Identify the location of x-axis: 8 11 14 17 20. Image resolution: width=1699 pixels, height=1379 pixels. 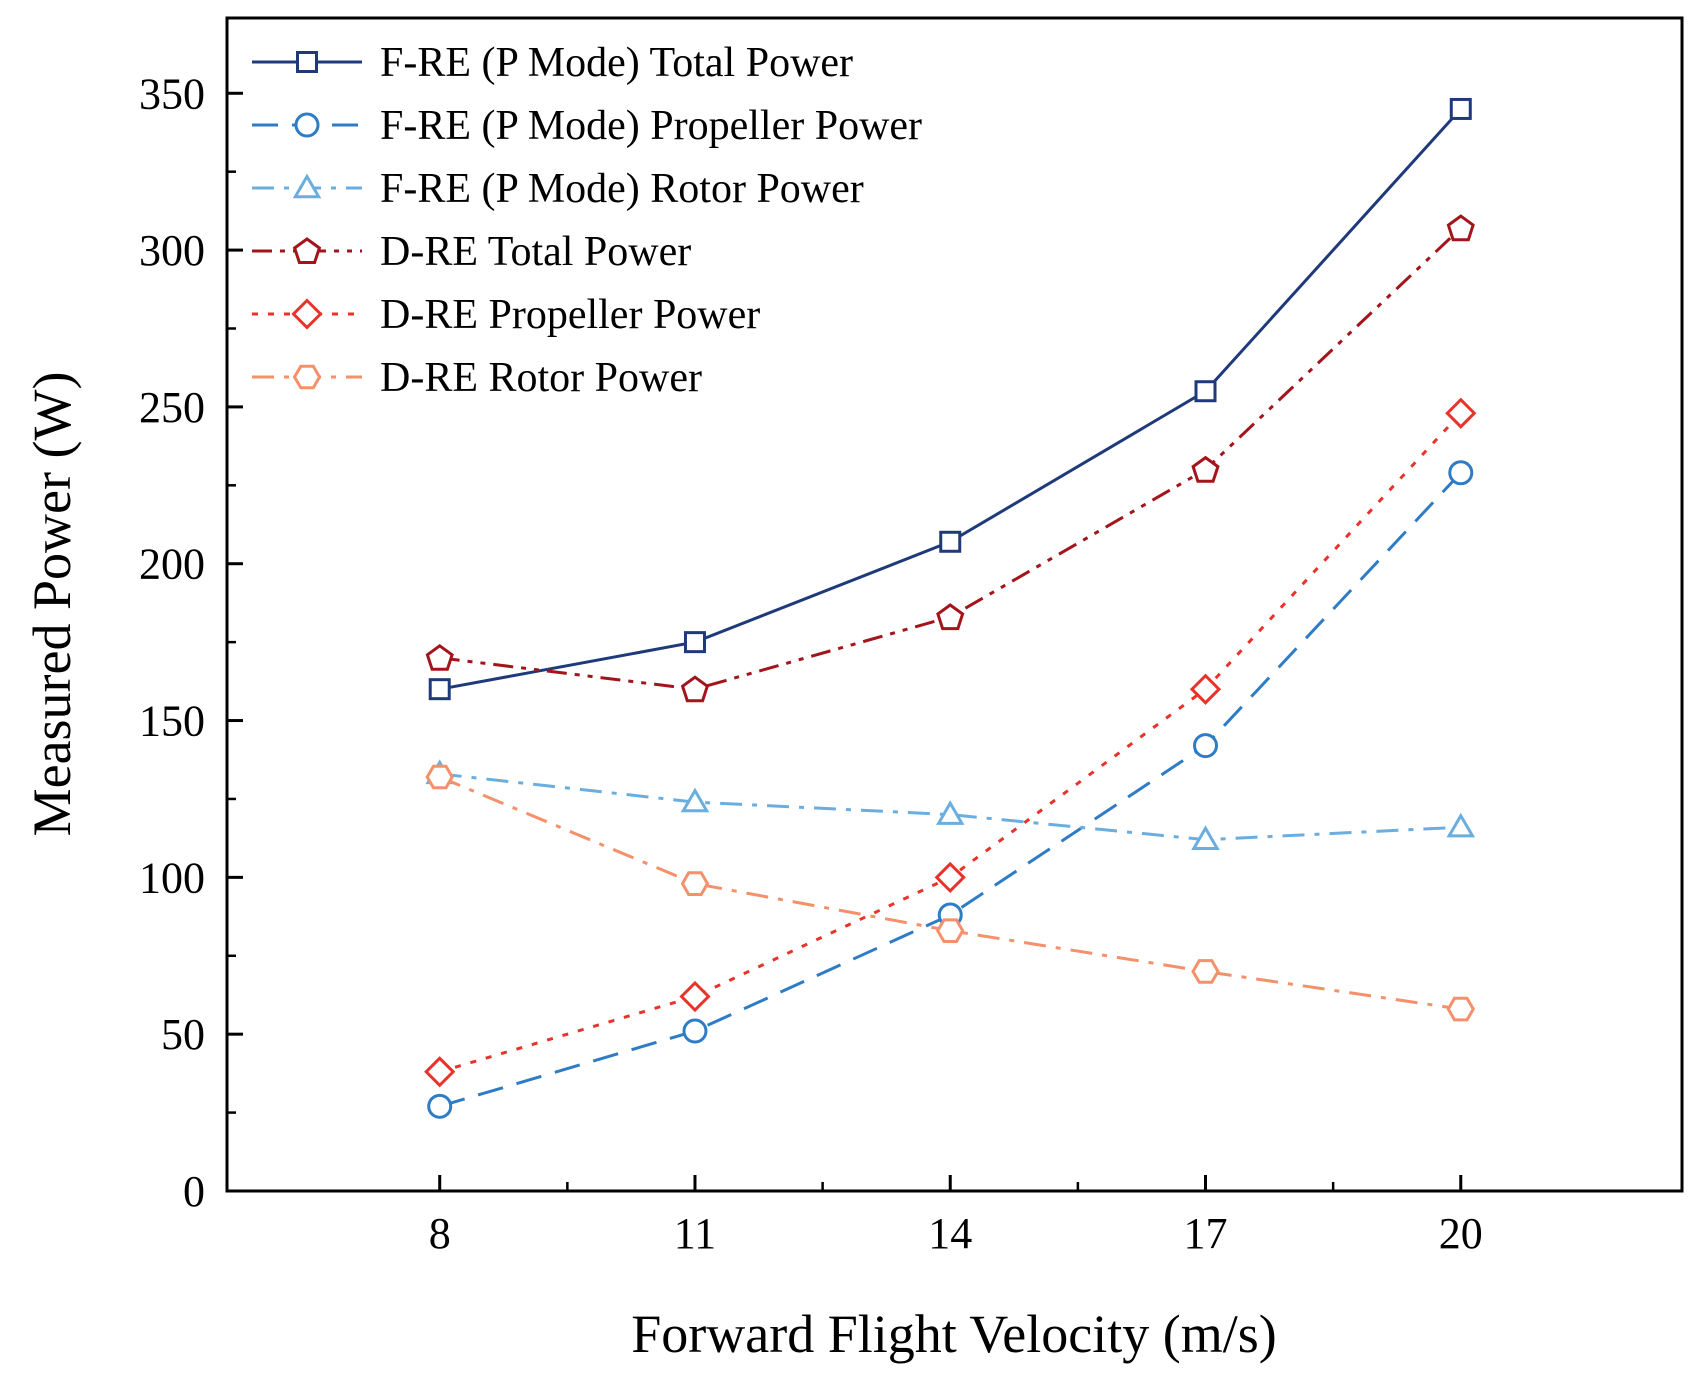
(956, 1216).